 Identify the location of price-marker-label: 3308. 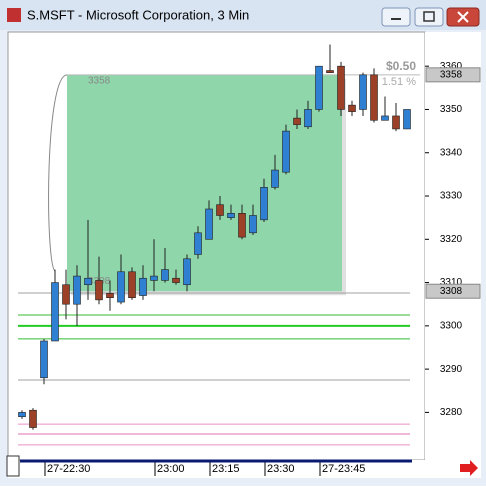
(451, 291).